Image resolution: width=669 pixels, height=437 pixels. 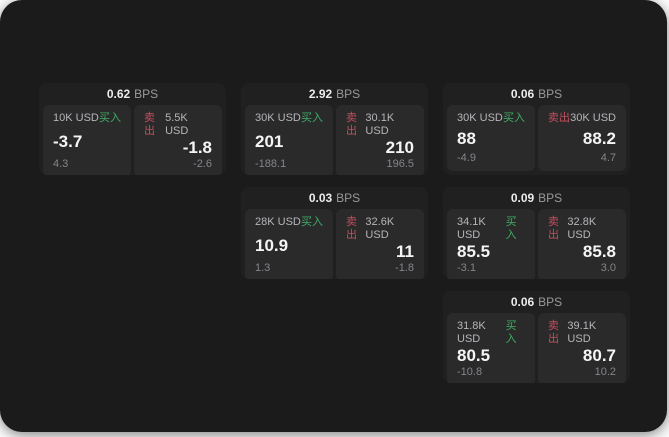 What do you see at coordinates (263, 268) in the screenshot?
I see `buy-delta: 1.3` at bounding box center [263, 268].